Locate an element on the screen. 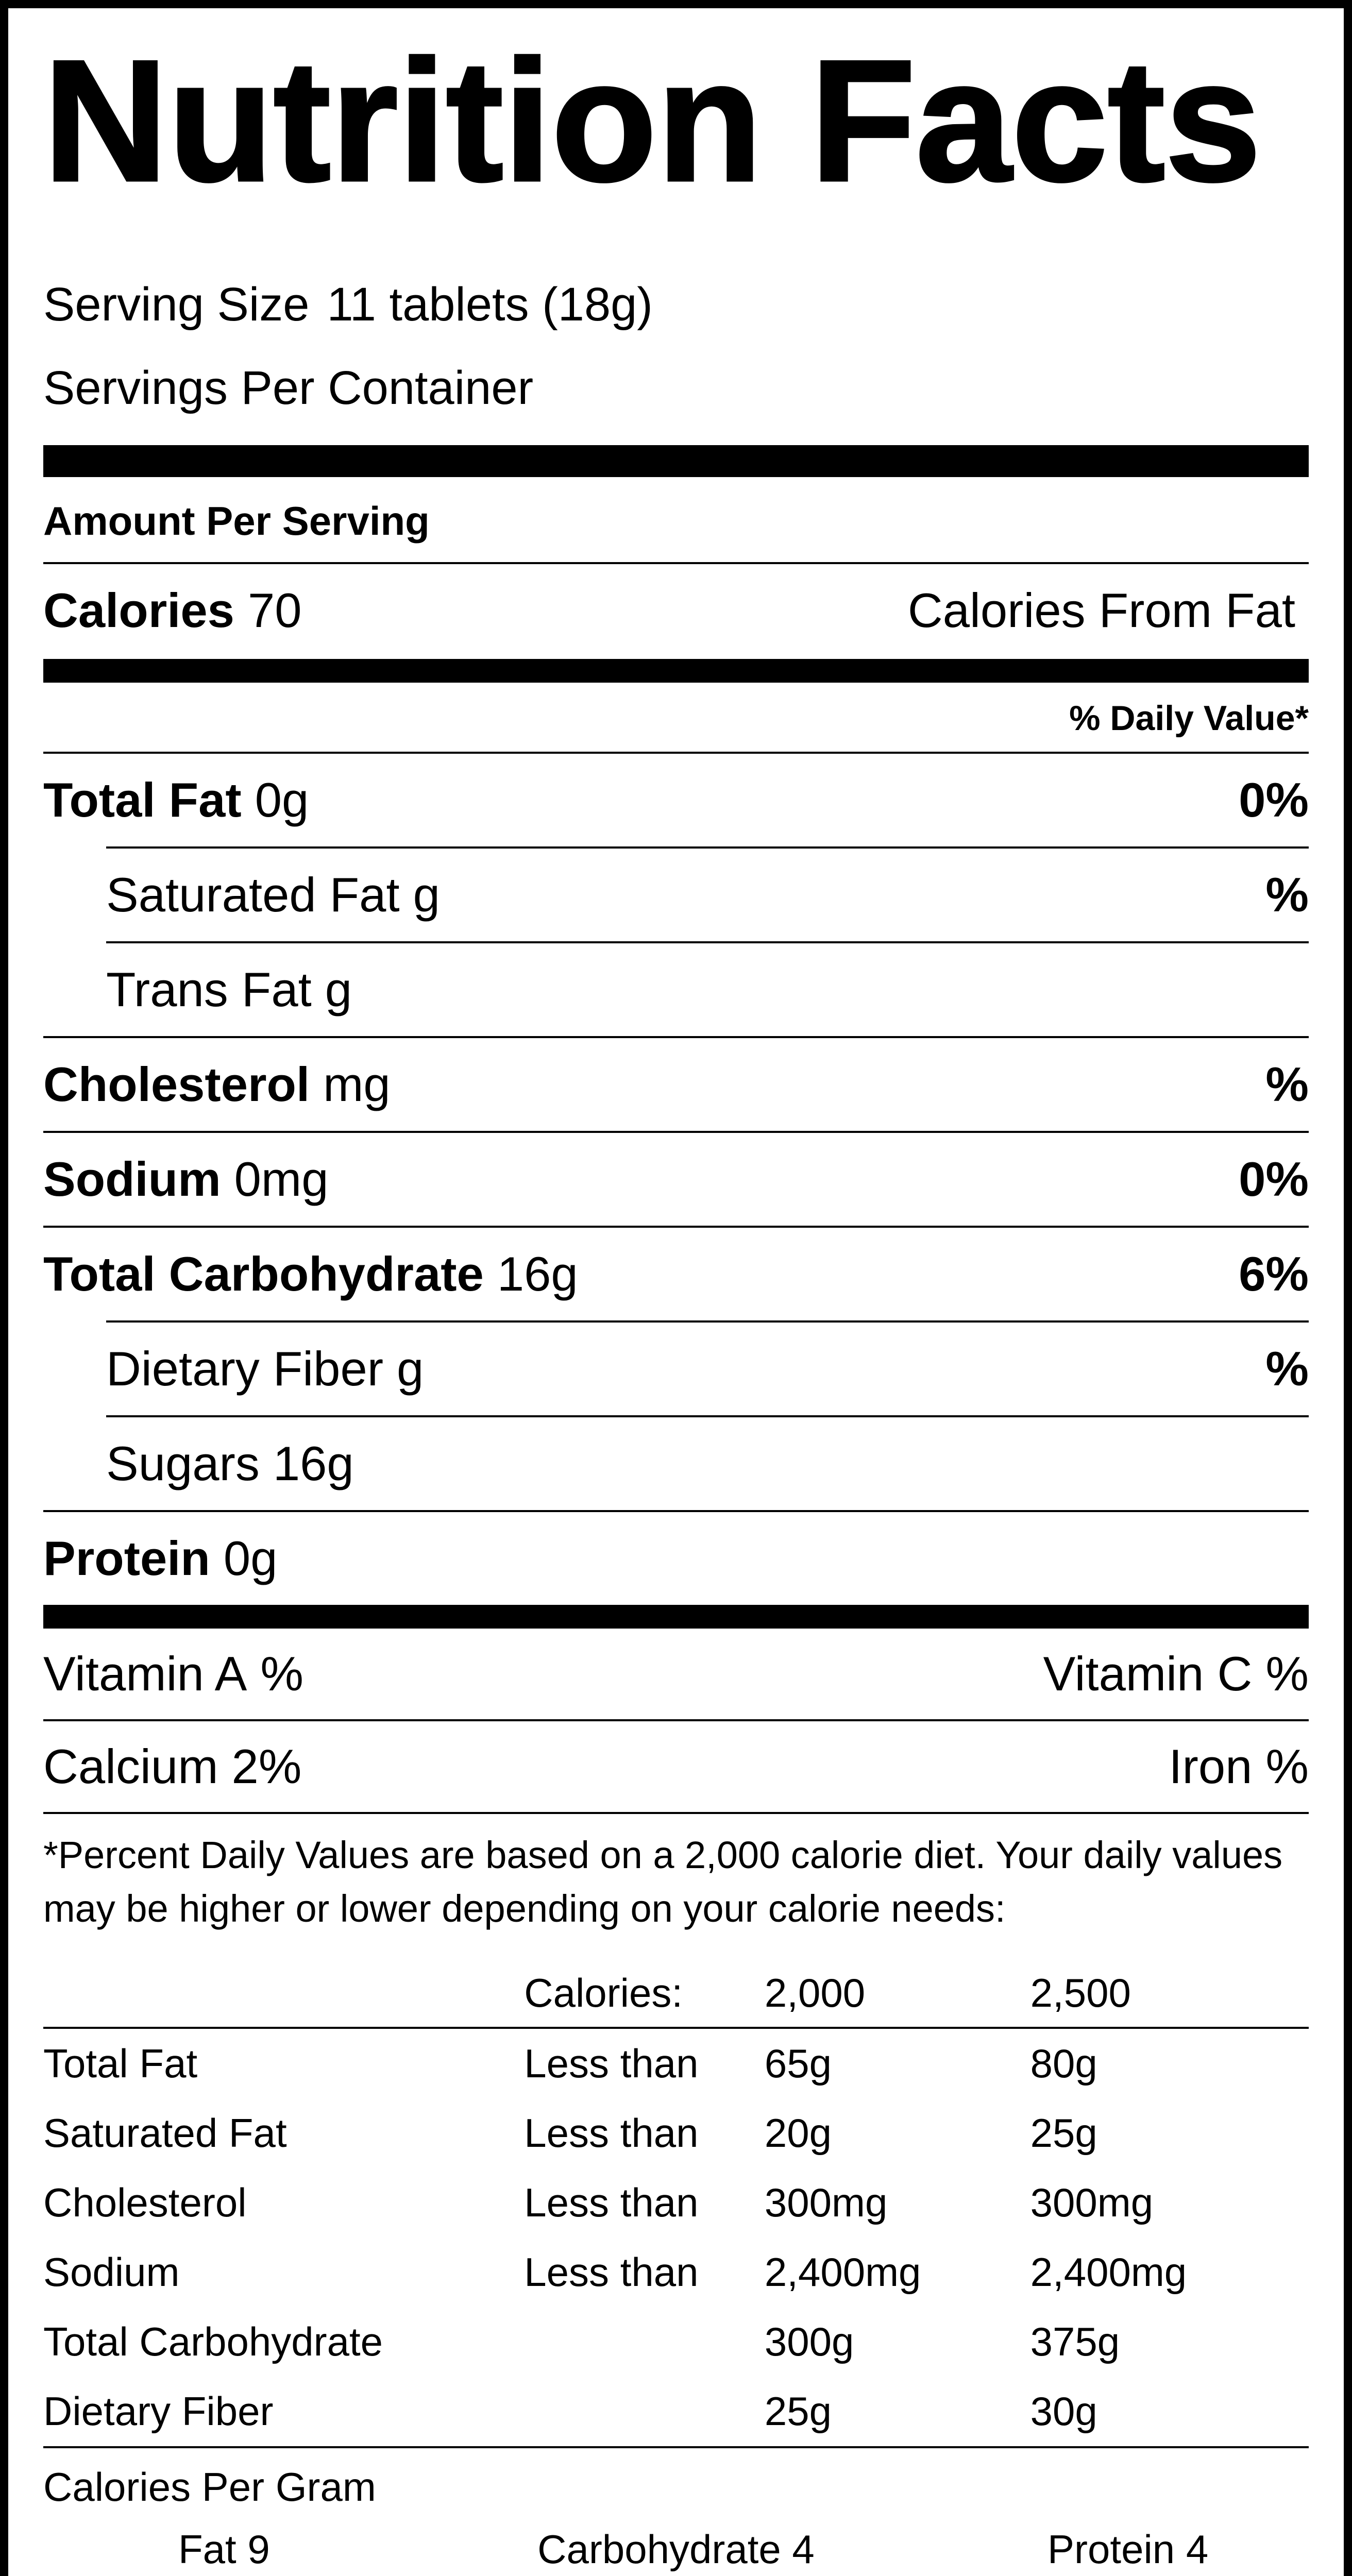 This screenshot has width=1352, height=2576. calcium-label: Calcium is located at coordinates (130, 1766).